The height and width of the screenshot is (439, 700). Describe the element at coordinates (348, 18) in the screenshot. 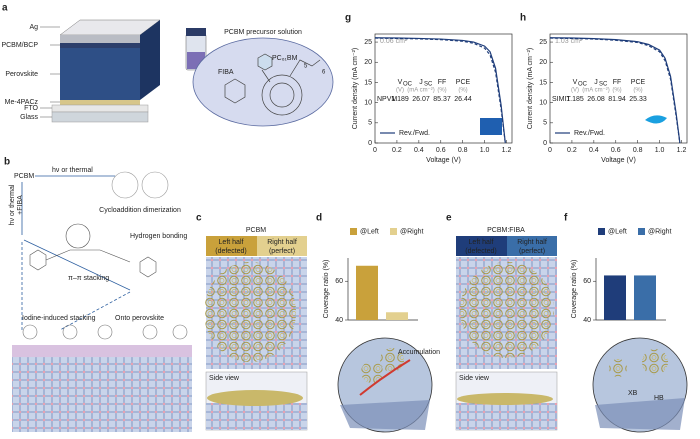

I see `panel-label: g` at that location.